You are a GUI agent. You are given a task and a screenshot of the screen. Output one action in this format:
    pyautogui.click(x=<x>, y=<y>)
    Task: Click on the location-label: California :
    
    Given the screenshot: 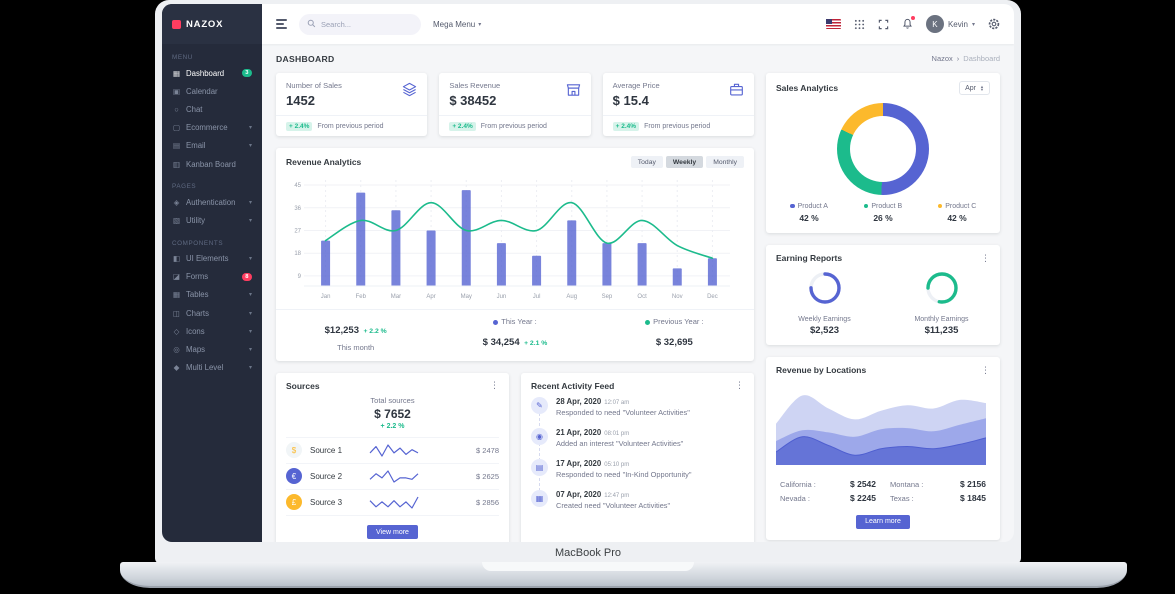 What is the action you would take?
    pyautogui.click(x=798, y=484)
    